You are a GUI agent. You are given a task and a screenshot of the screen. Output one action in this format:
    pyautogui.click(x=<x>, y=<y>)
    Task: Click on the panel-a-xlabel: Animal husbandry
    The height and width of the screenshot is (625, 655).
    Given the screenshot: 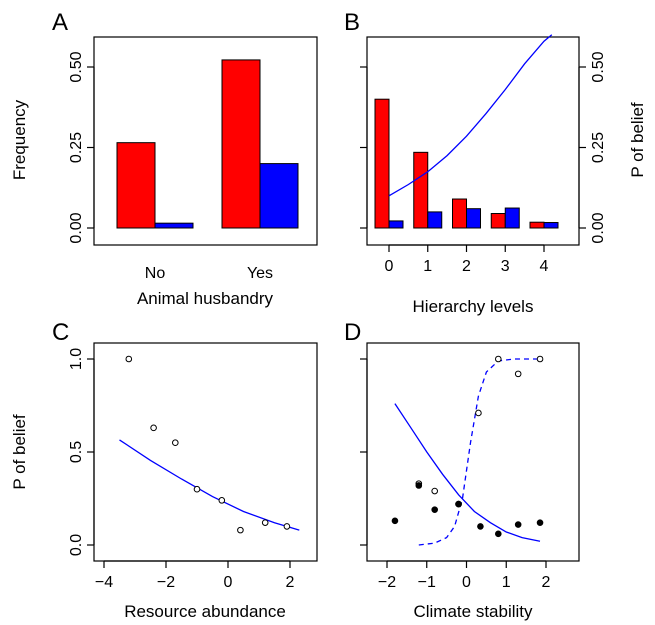 What is the action you would take?
    pyautogui.click(x=205, y=298)
    